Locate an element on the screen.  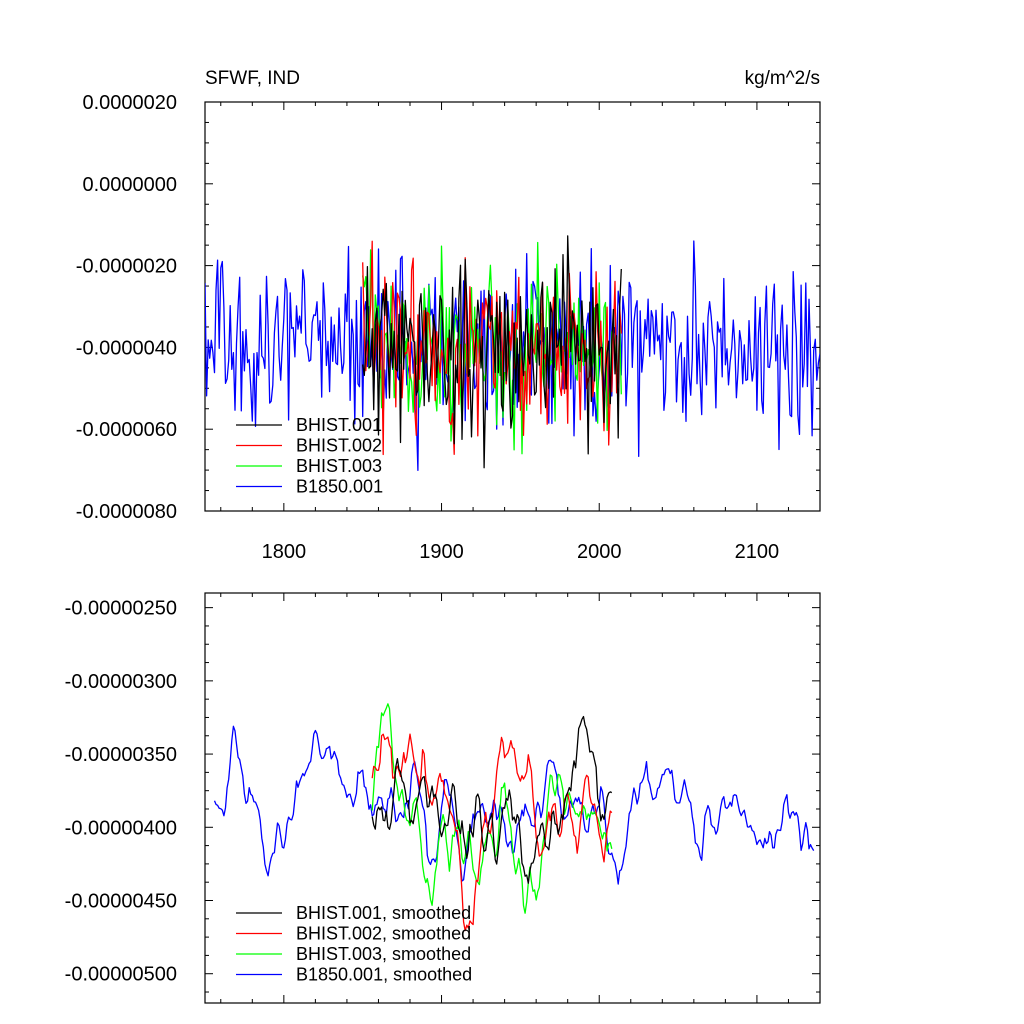
legend-label: B1850.001 is located at coordinates (339, 487).